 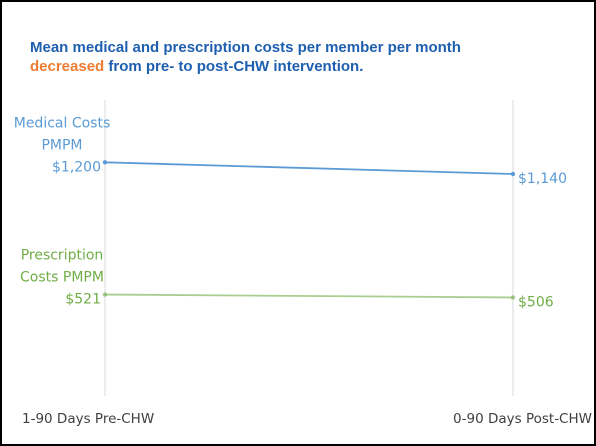 I want to click on series-name-line: Medical Costs, so click(x=62, y=123).